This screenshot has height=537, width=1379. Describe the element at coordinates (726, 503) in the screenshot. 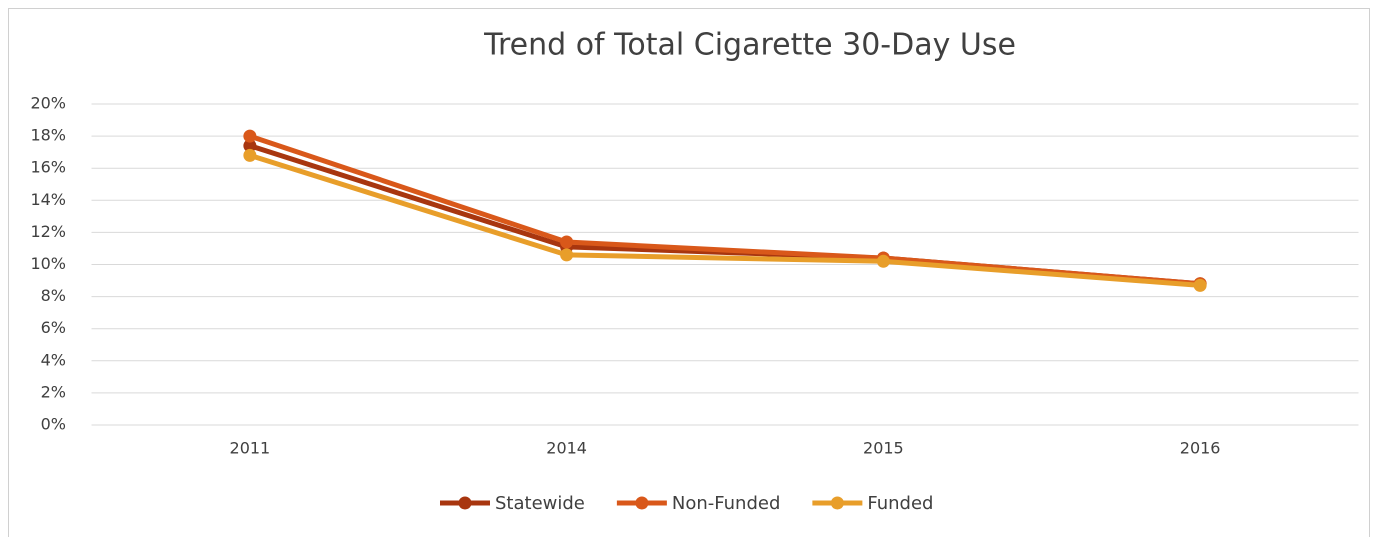

I see `legend-label: Non-Funded` at that location.